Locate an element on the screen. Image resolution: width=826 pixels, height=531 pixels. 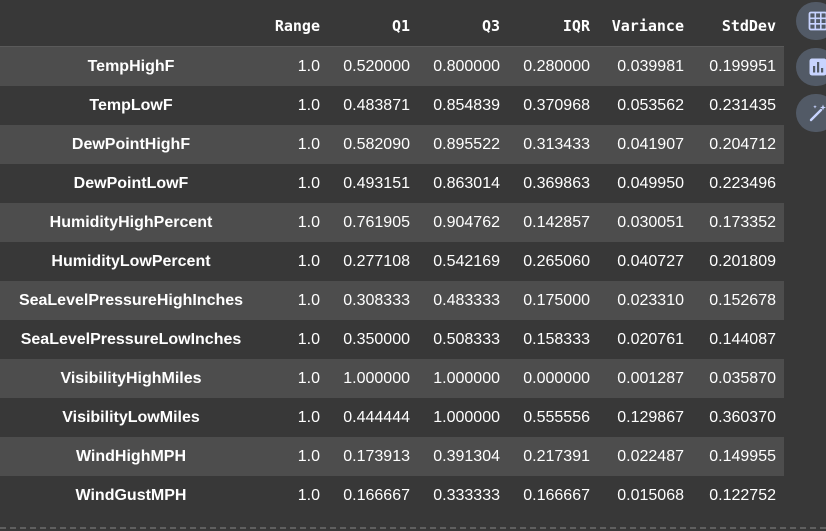
cell-q3: 0.863014 is located at coordinates (466, 183).